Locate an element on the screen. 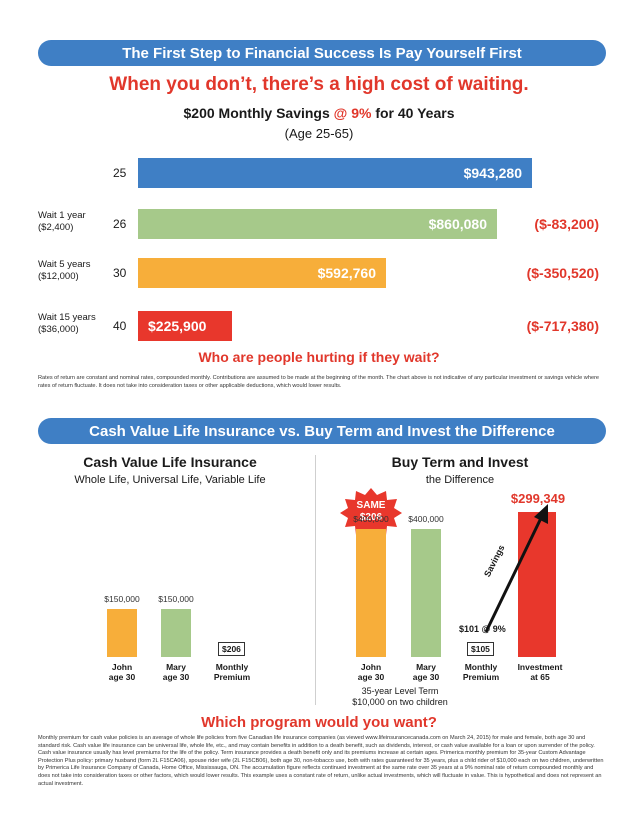 Image resolution: width=638 pixels, height=826 pixels. right-premium-line1: Monthly is located at coordinates (481, 667).